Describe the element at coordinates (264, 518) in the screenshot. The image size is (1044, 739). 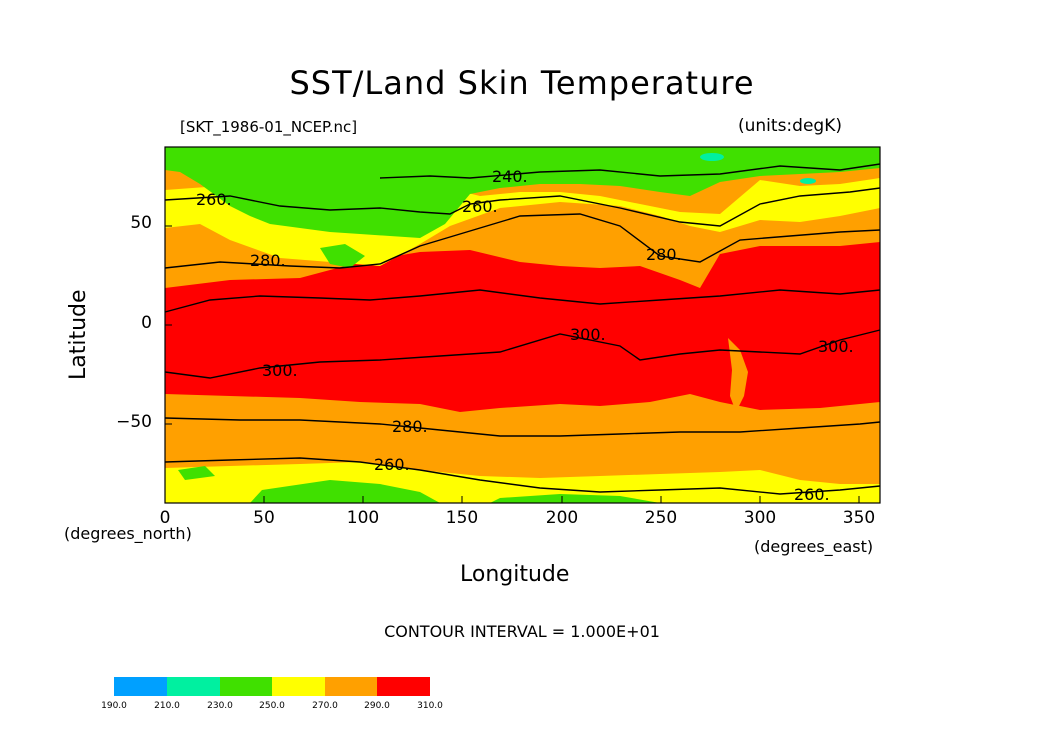
I see `x-tick-50: 50` at that location.